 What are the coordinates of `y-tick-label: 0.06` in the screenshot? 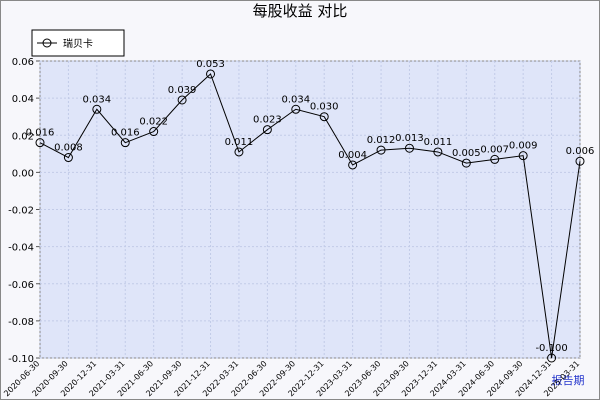 It's located at (23, 62).